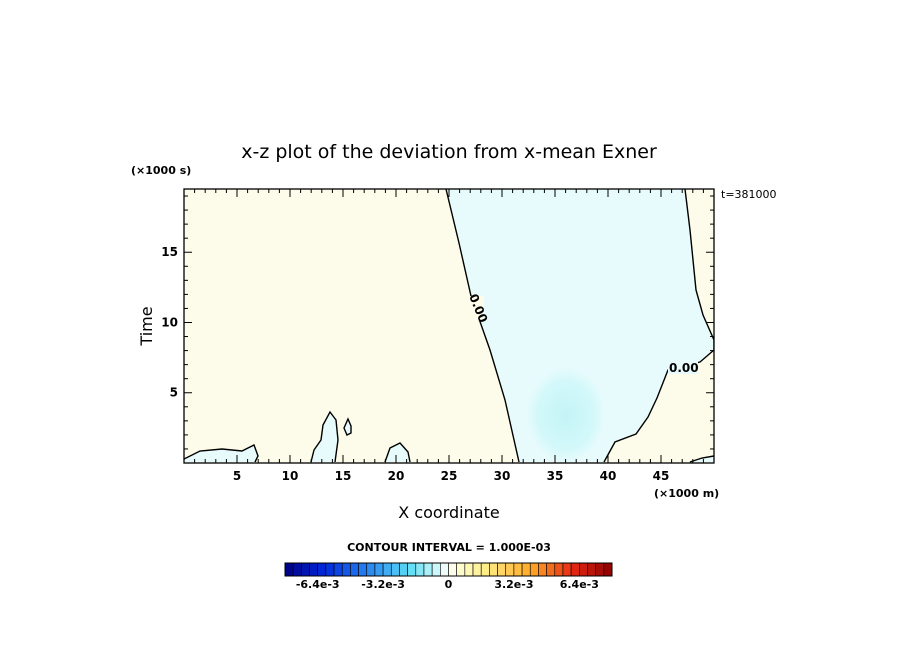 Image resolution: width=904 pixels, height=654 pixels. What do you see at coordinates (396, 476) in the screenshot?
I see `x-tick-label: 20` at bounding box center [396, 476].